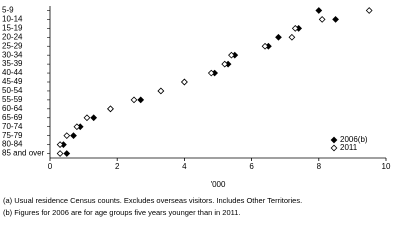  Describe the element at coordinates (12, 45) in the screenshot. I see `y-tick-label: 25-29` at that location.